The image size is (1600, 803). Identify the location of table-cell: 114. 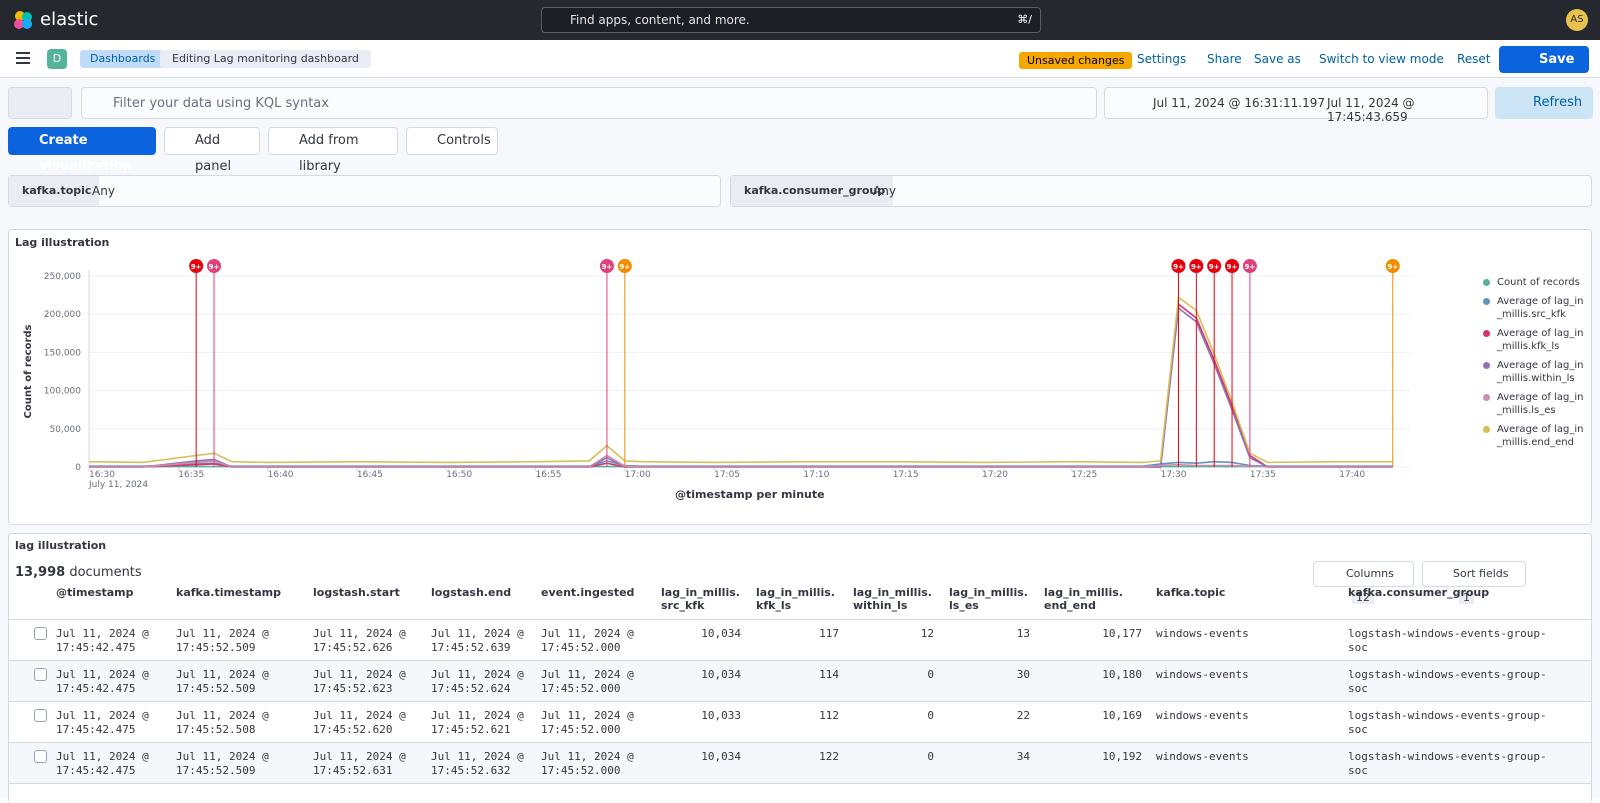
(829, 674).